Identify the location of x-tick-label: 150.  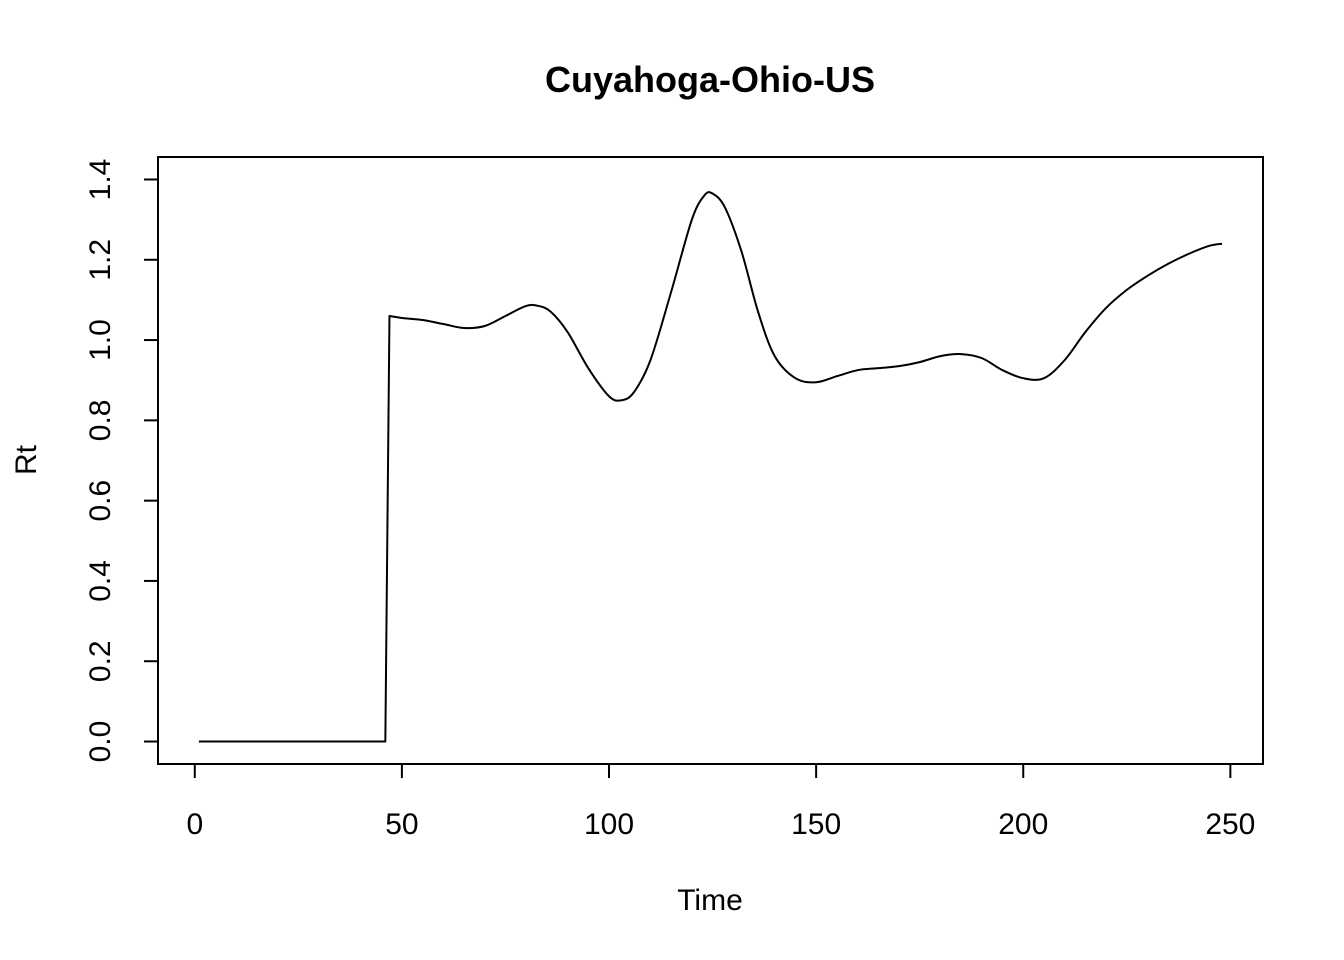
(816, 824).